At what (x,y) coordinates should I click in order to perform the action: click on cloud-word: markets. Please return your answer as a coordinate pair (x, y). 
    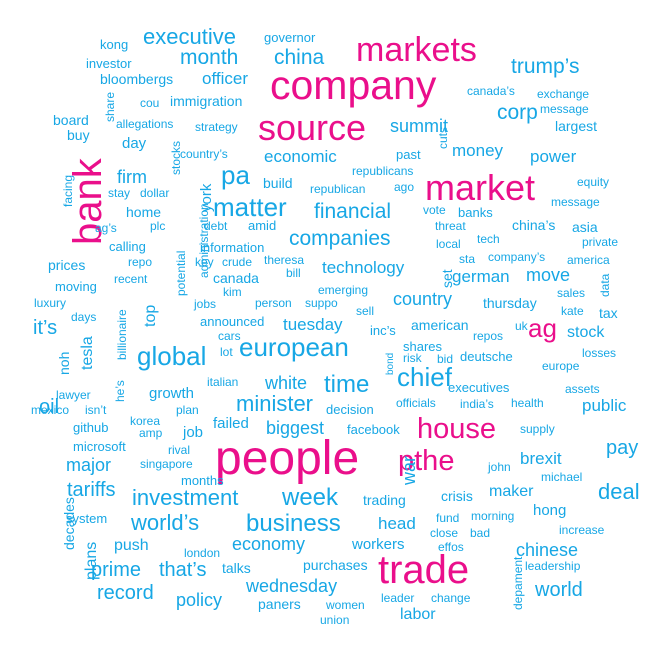
    Looking at the image, I should click on (416, 50).